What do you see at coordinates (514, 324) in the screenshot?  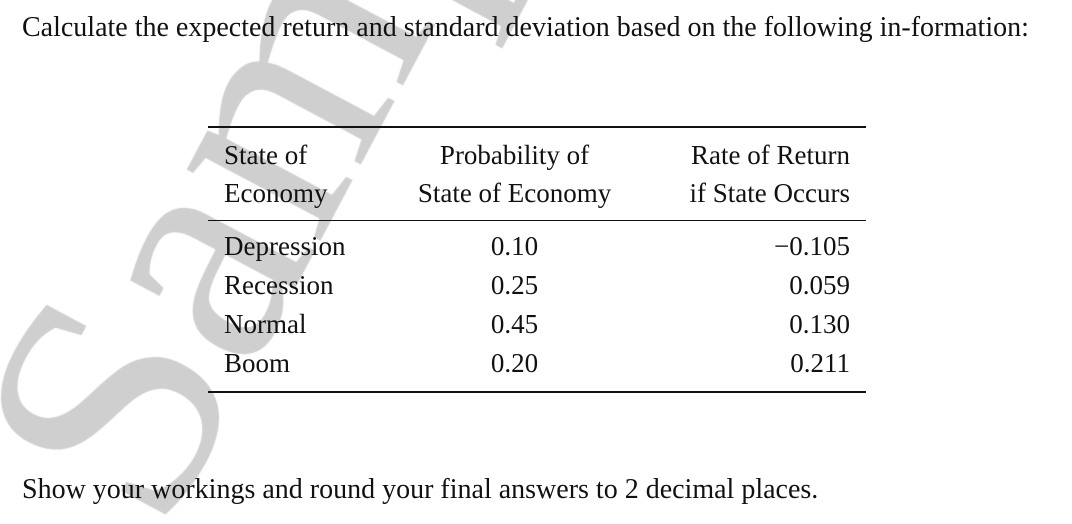 I see `probability-cell: 0.45` at bounding box center [514, 324].